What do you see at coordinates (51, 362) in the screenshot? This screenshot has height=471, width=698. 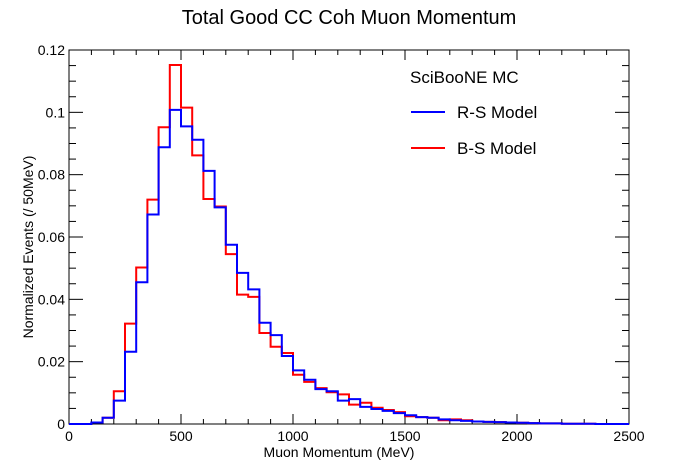 I see `y-tick-label: 0.02` at bounding box center [51, 362].